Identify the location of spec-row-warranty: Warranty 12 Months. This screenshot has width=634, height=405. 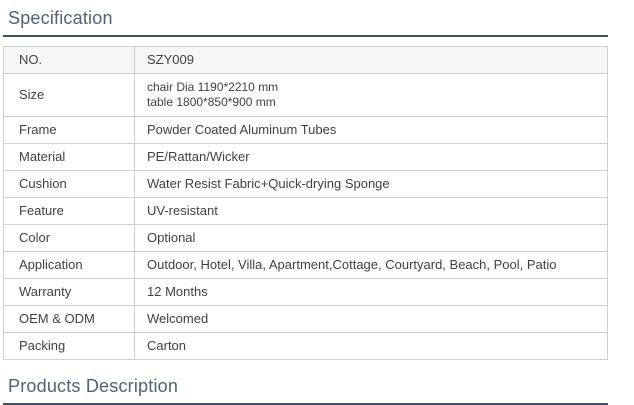
(305, 292).